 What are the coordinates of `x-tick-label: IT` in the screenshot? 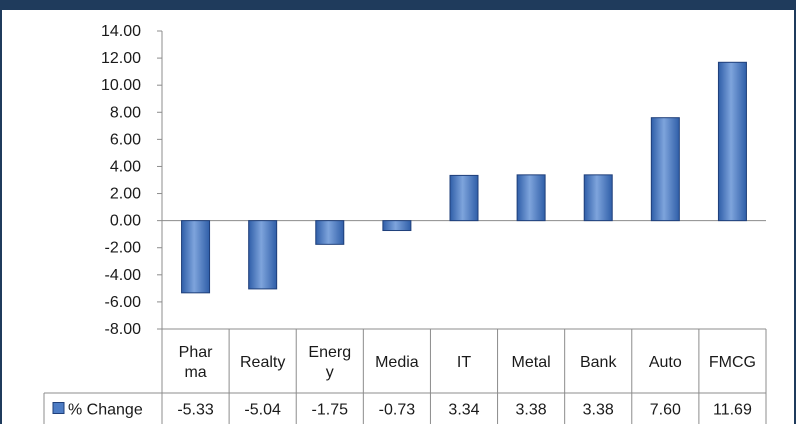 It's located at (464, 362).